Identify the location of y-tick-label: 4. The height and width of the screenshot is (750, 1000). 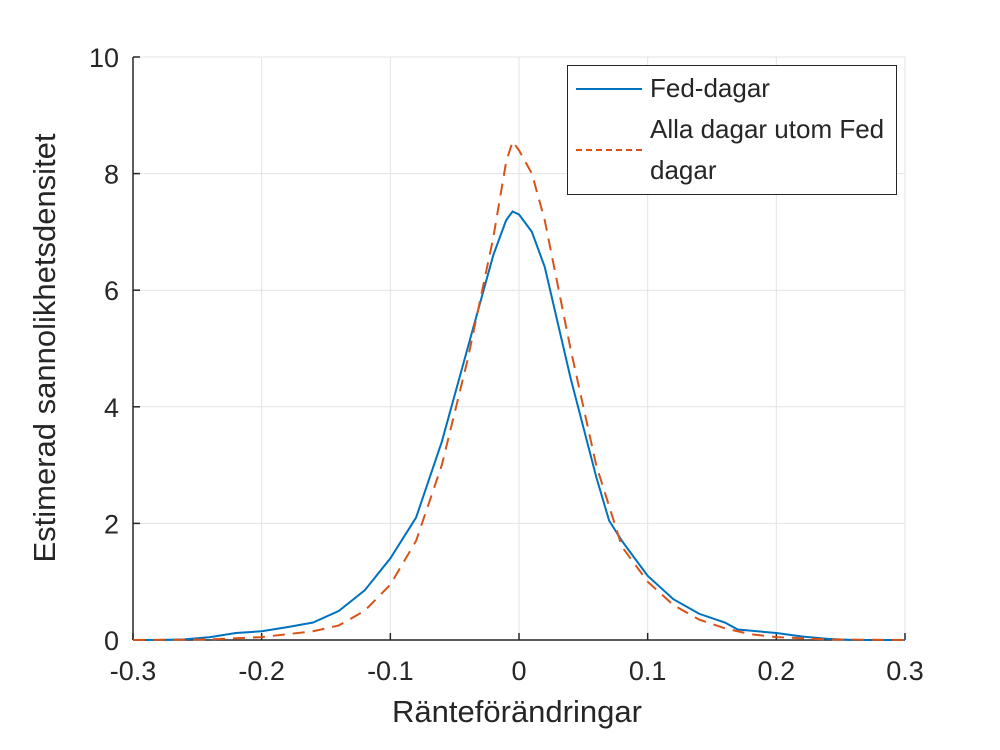
(111, 408).